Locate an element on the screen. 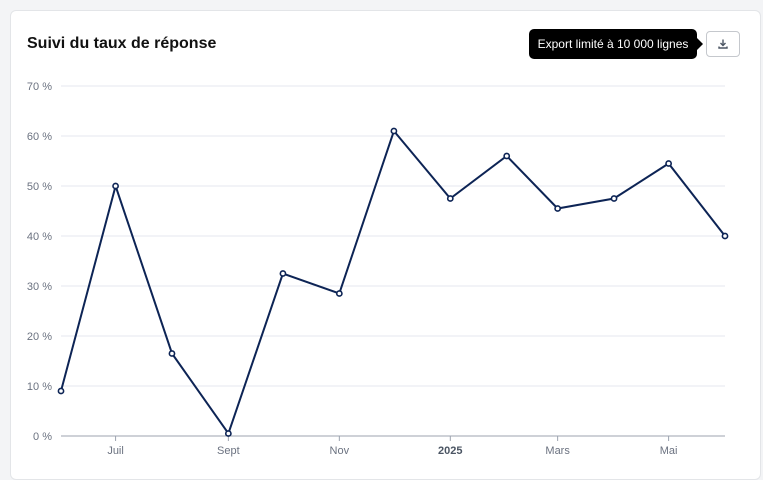  x-tick-label: 2025 is located at coordinates (450, 451).